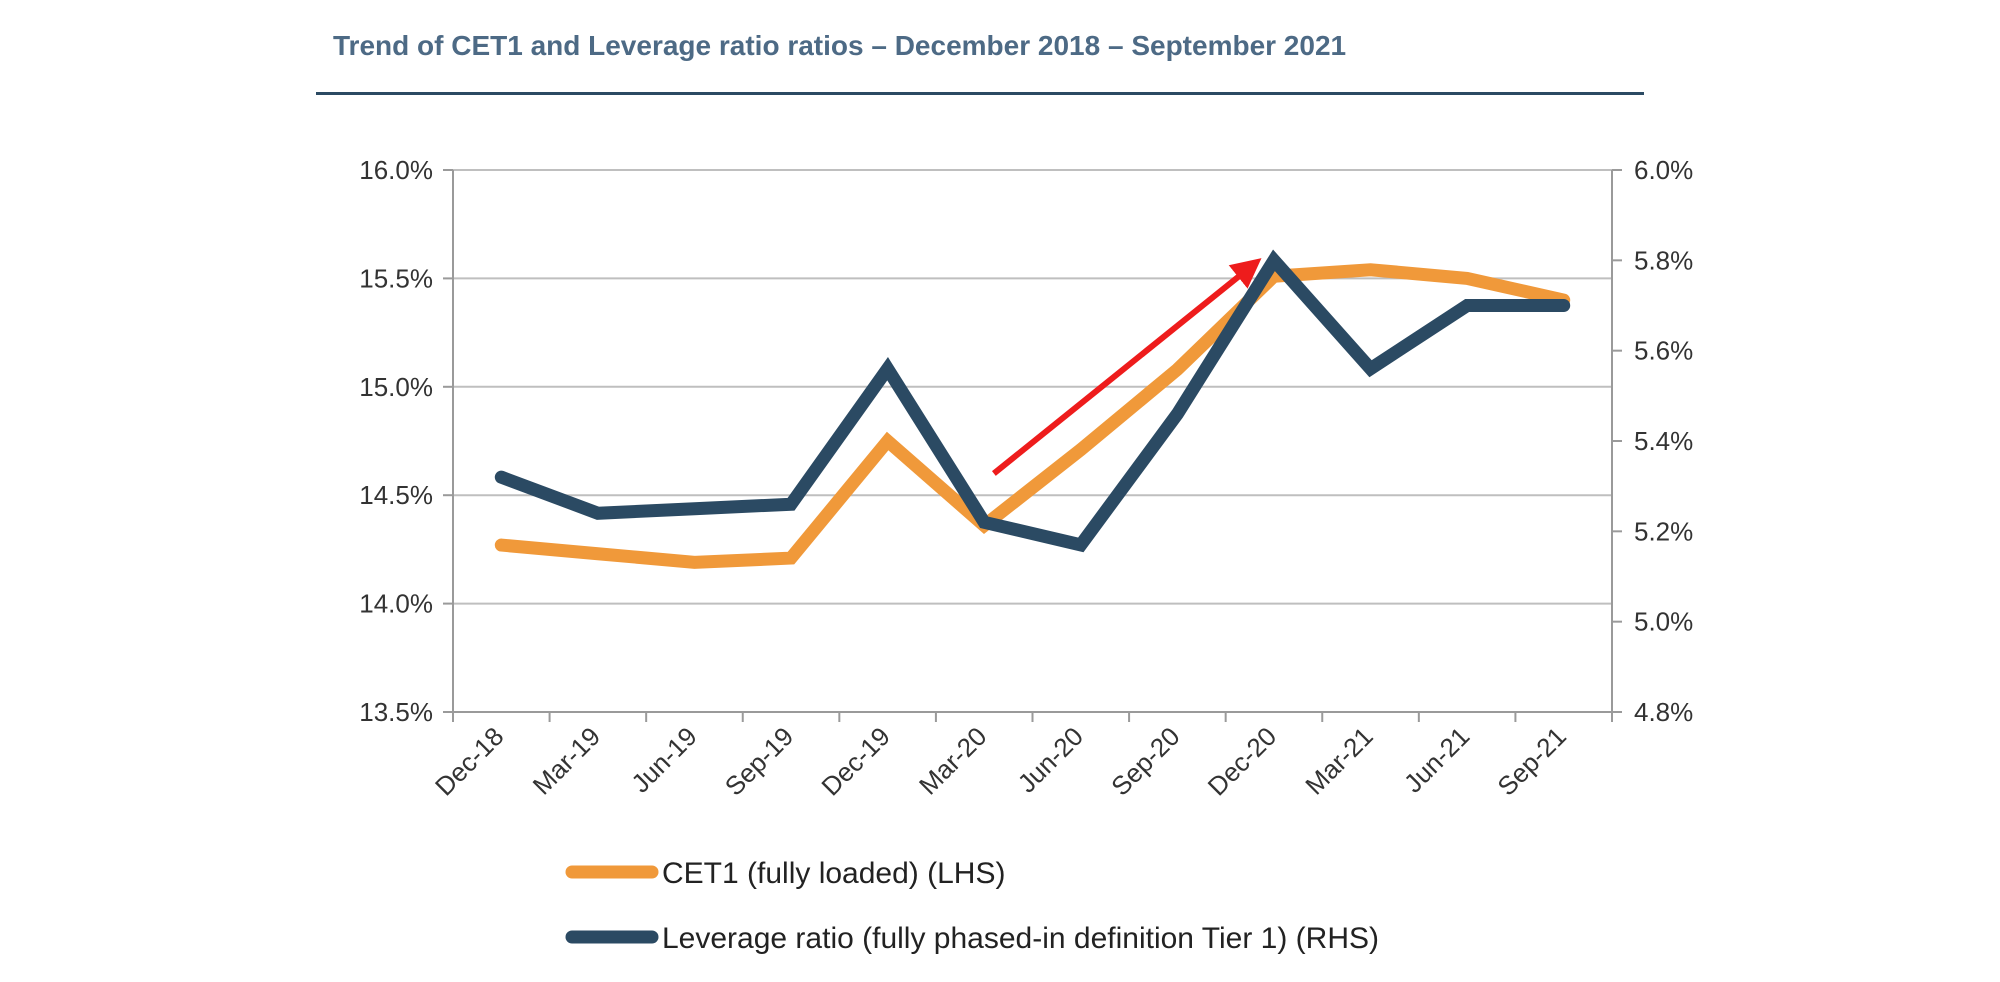  Describe the element at coordinates (1145, 761) in the screenshot. I see `x-tick-label-7: Sep-20` at that location.